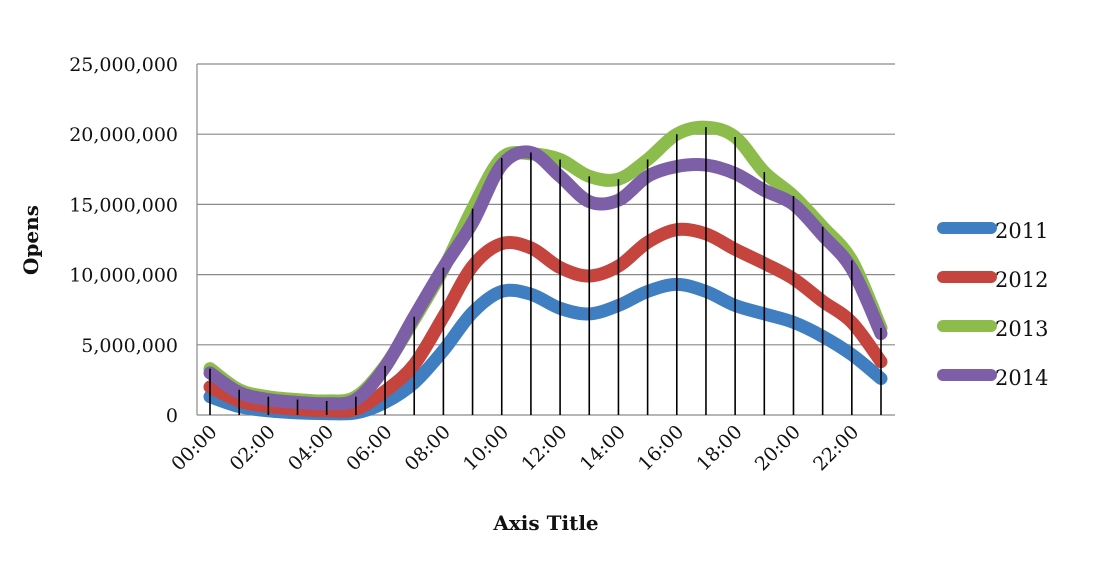  I want to click on y-tick-label: 10,000,000, so click(123, 276).